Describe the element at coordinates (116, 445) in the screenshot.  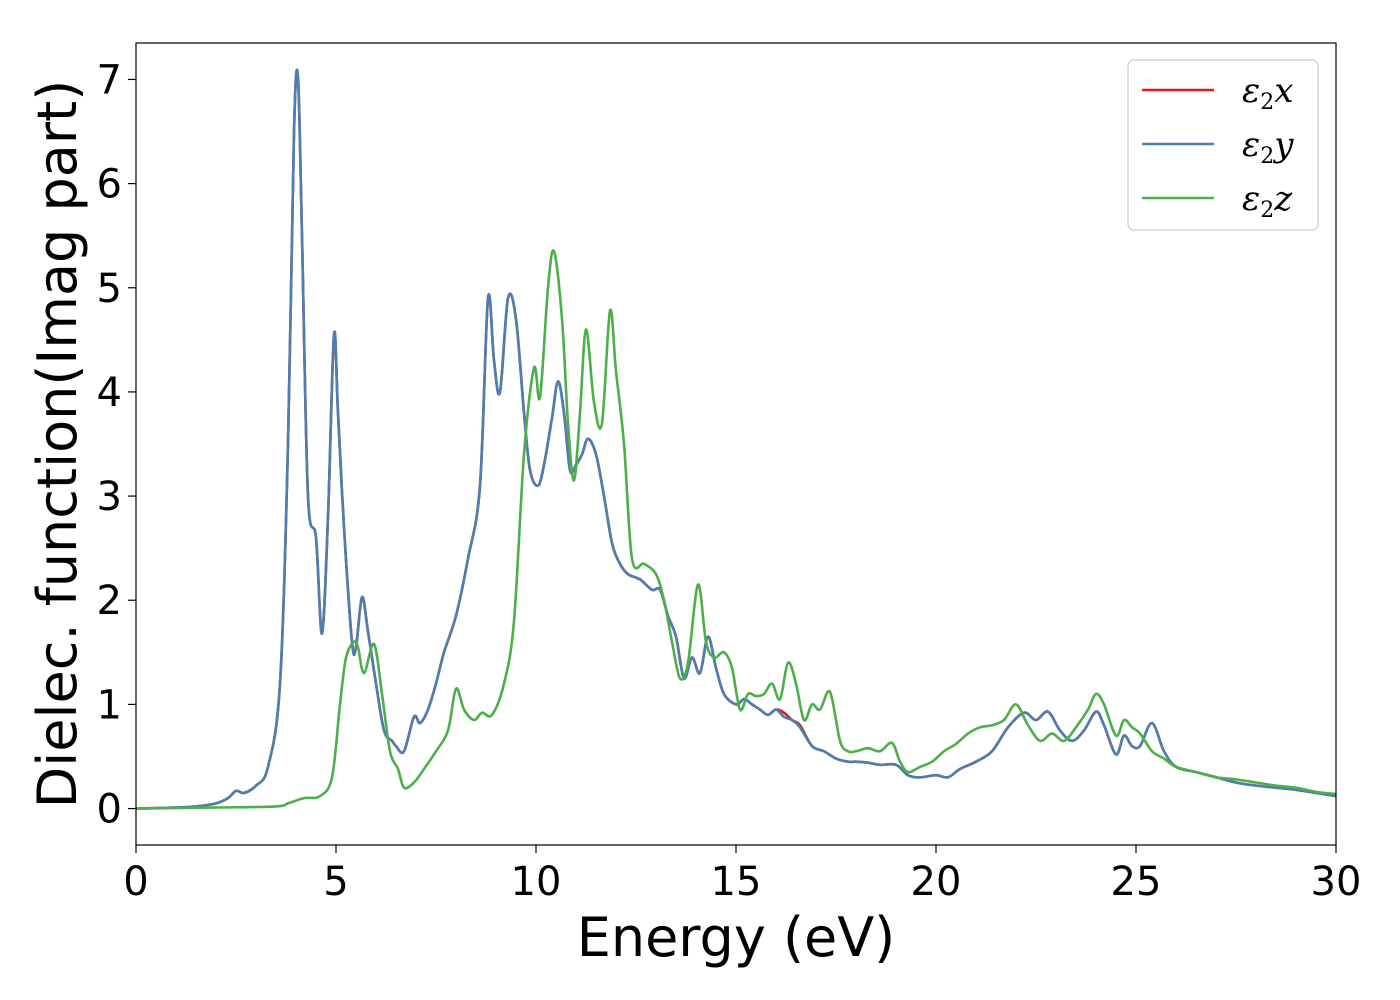
I see `y-axis: 0 1 2 3 4 5 6 7` at that location.